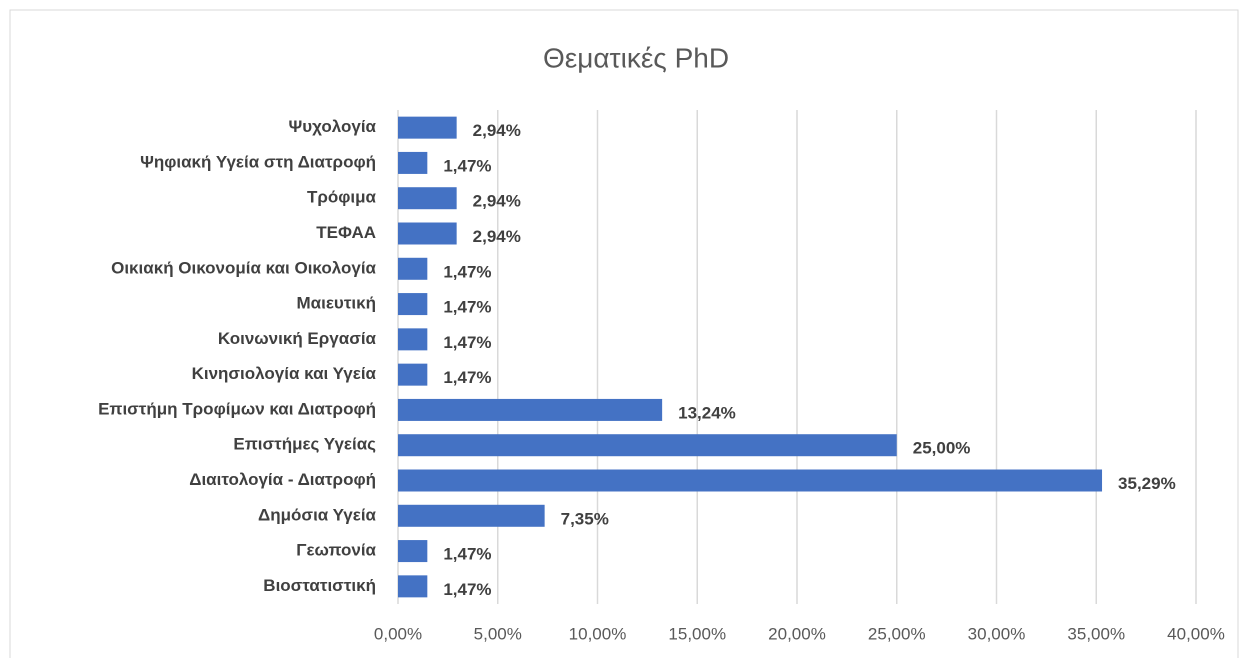 Image resolution: width=1248 pixels, height=658 pixels. I want to click on y-tick-label: Βιοστατιστική, so click(319, 585).